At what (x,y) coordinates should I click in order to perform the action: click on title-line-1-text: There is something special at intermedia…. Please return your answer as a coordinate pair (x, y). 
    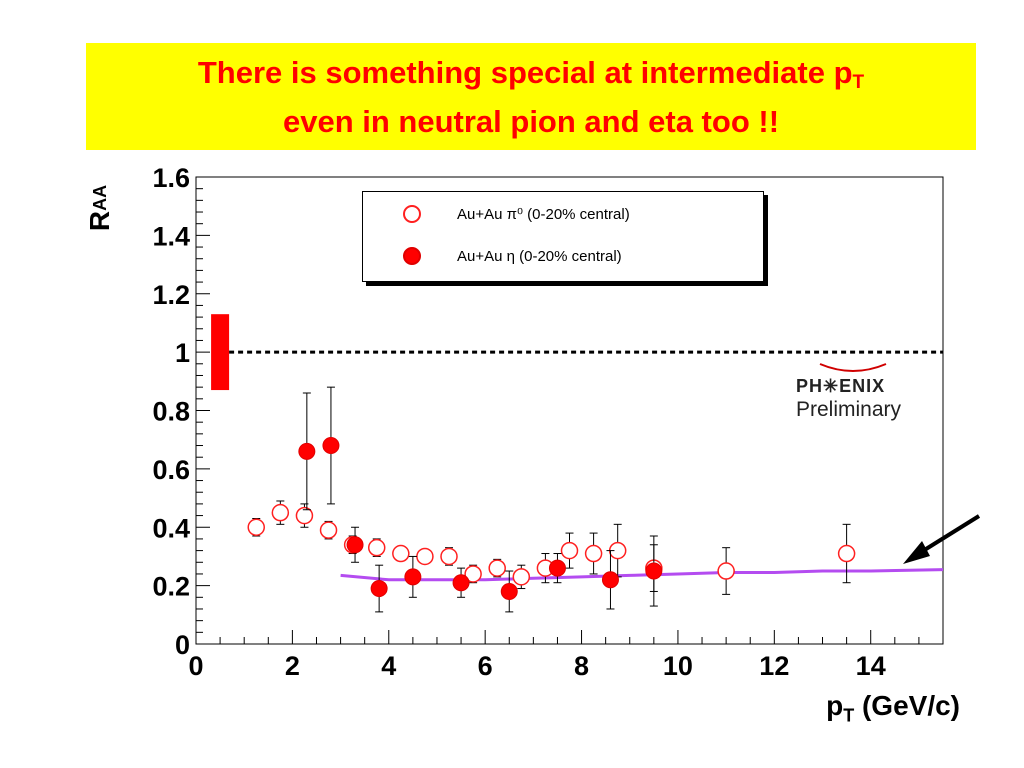
    Looking at the image, I should click on (525, 72).